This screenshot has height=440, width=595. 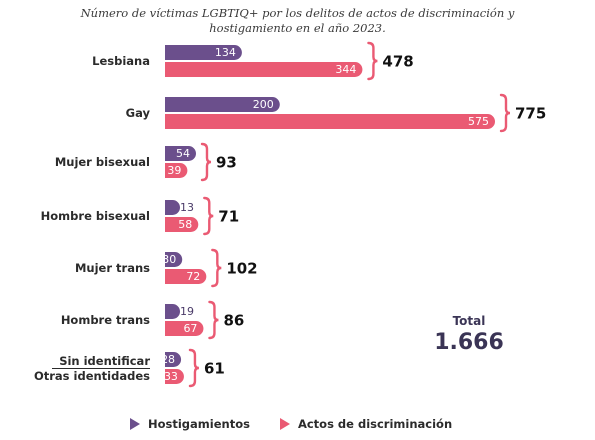 I want to click on category-label-hombre-trans: Hombre trans, so click(x=105, y=320).